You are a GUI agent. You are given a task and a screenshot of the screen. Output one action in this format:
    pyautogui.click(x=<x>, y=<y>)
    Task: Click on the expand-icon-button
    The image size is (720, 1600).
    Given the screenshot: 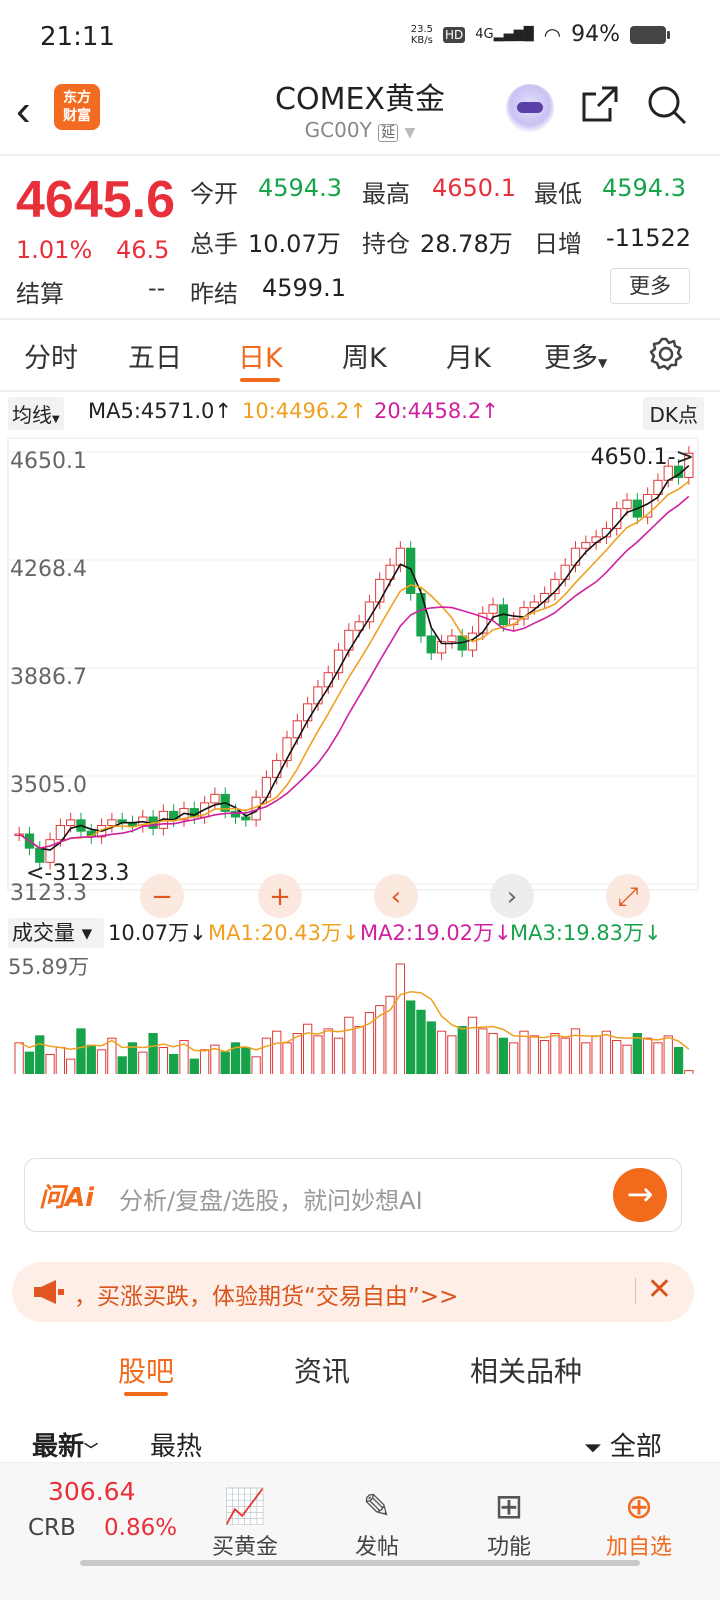 What is the action you would take?
    pyautogui.click(x=628, y=896)
    